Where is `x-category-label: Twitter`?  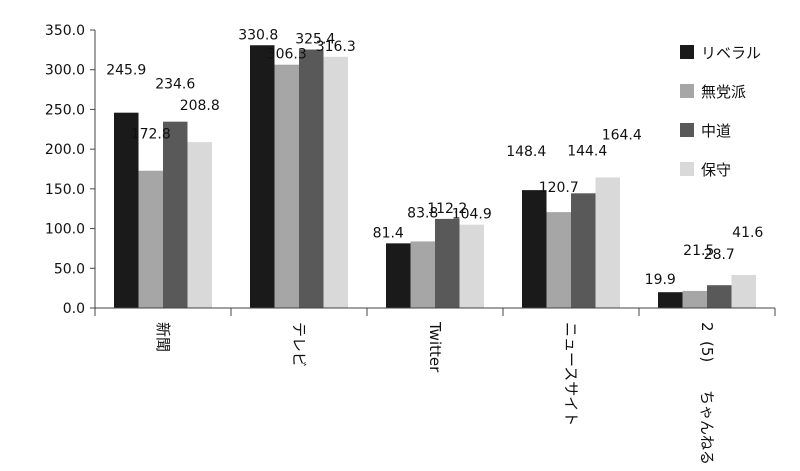
x-category-label: Twitter is located at coordinates (435, 347).